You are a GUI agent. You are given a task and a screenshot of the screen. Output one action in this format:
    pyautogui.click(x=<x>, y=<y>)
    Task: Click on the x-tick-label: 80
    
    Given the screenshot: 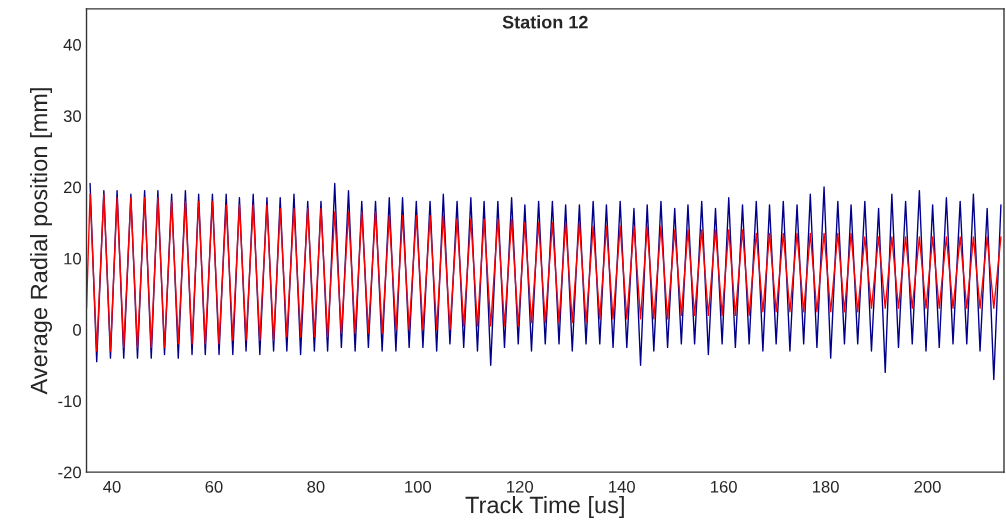 What is the action you would take?
    pyautogui.click(x=316, y=486)
    